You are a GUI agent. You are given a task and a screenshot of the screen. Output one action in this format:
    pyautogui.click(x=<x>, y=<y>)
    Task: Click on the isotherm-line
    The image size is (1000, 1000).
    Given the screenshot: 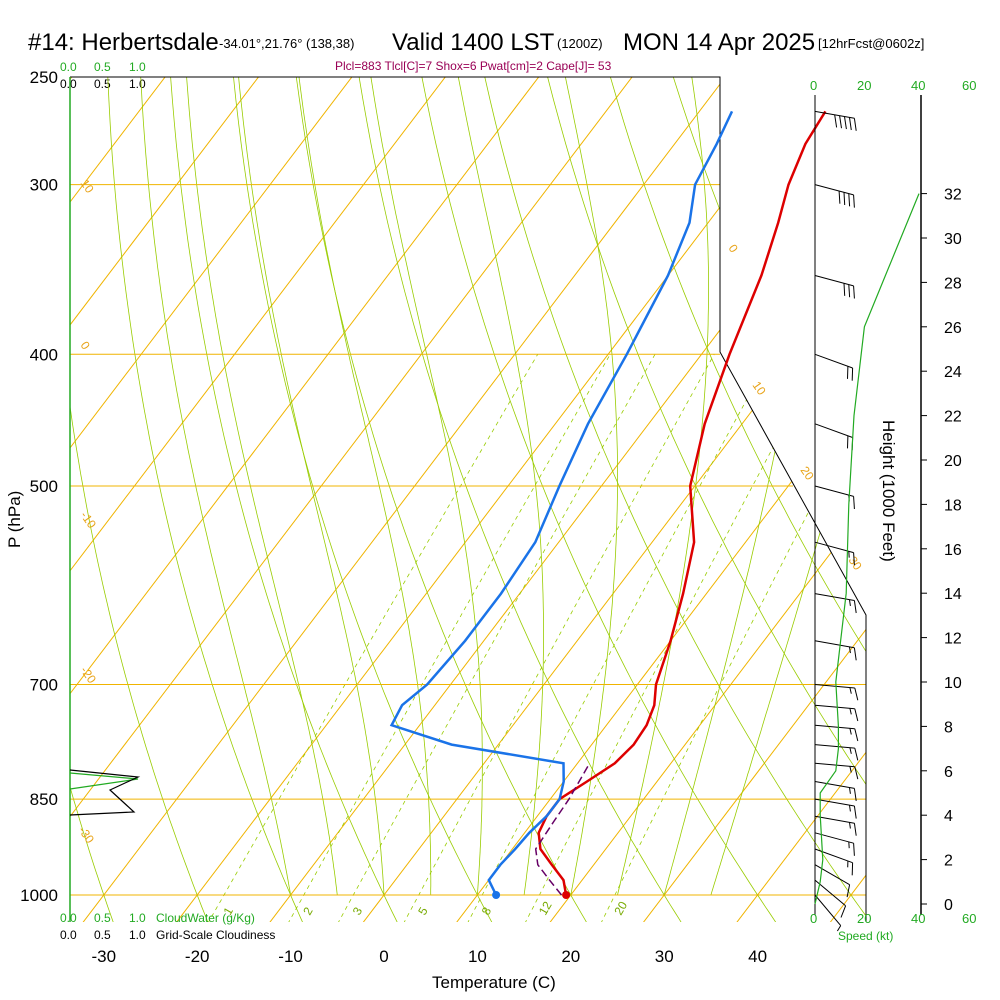 What is the action you would take?
    pyautogui.click(x=800, y=499)
    